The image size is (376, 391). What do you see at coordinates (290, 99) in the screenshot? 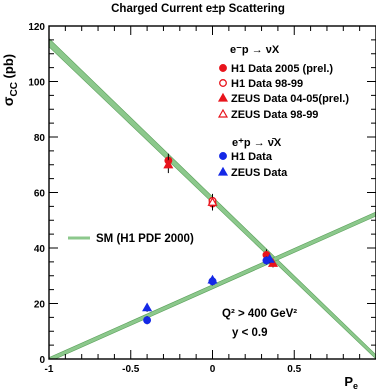
I see `legend-label: ZEUS Data 04-05(prel.)` at bounding box center [290, 99].